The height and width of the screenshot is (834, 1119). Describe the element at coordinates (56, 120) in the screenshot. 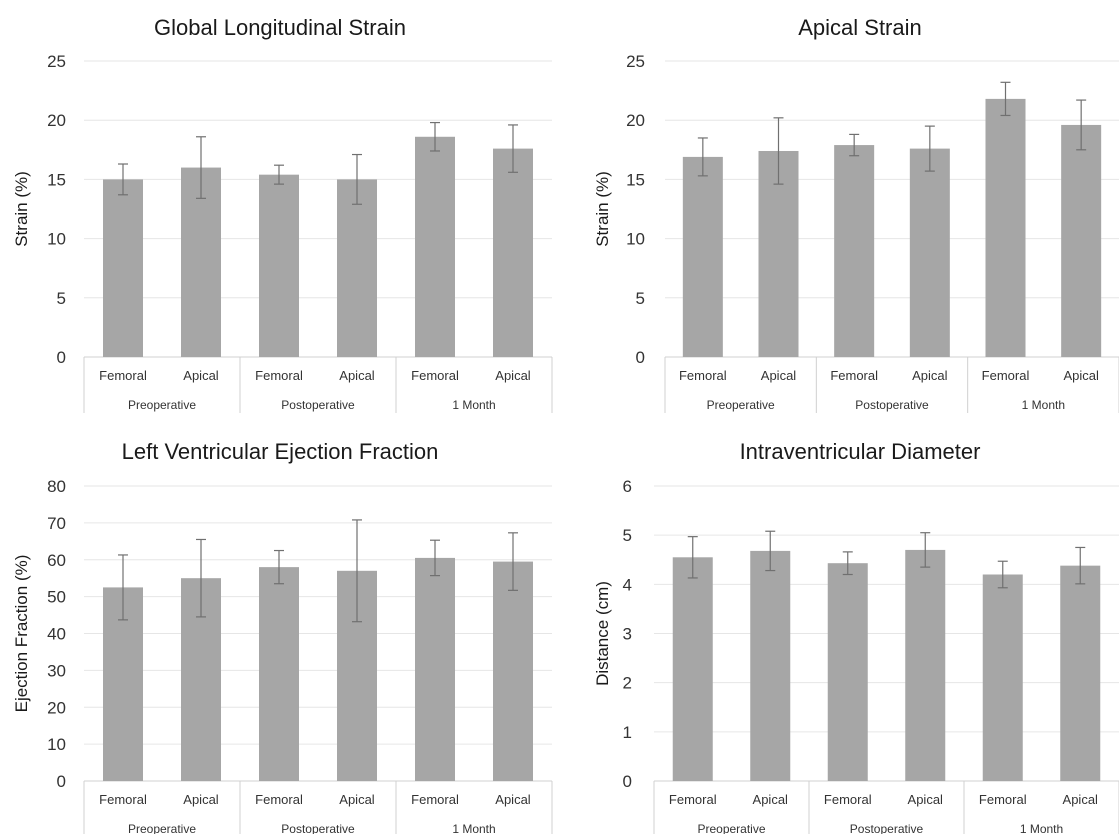

I see `global-longitudinal-strain-ytick-label: 20` at that location.